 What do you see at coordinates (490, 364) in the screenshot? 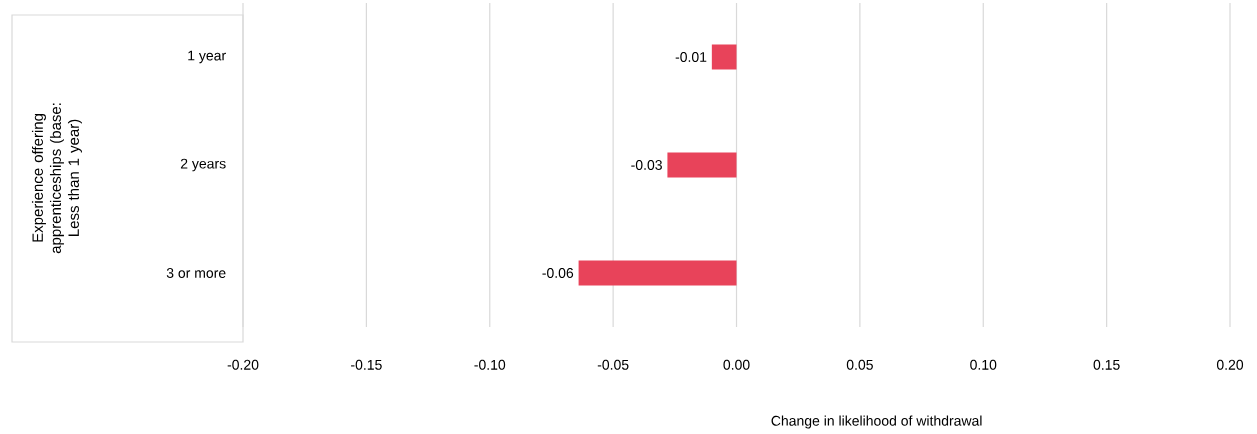
I see `x-tick-label: -0.10` at bounding box center [490, 364].